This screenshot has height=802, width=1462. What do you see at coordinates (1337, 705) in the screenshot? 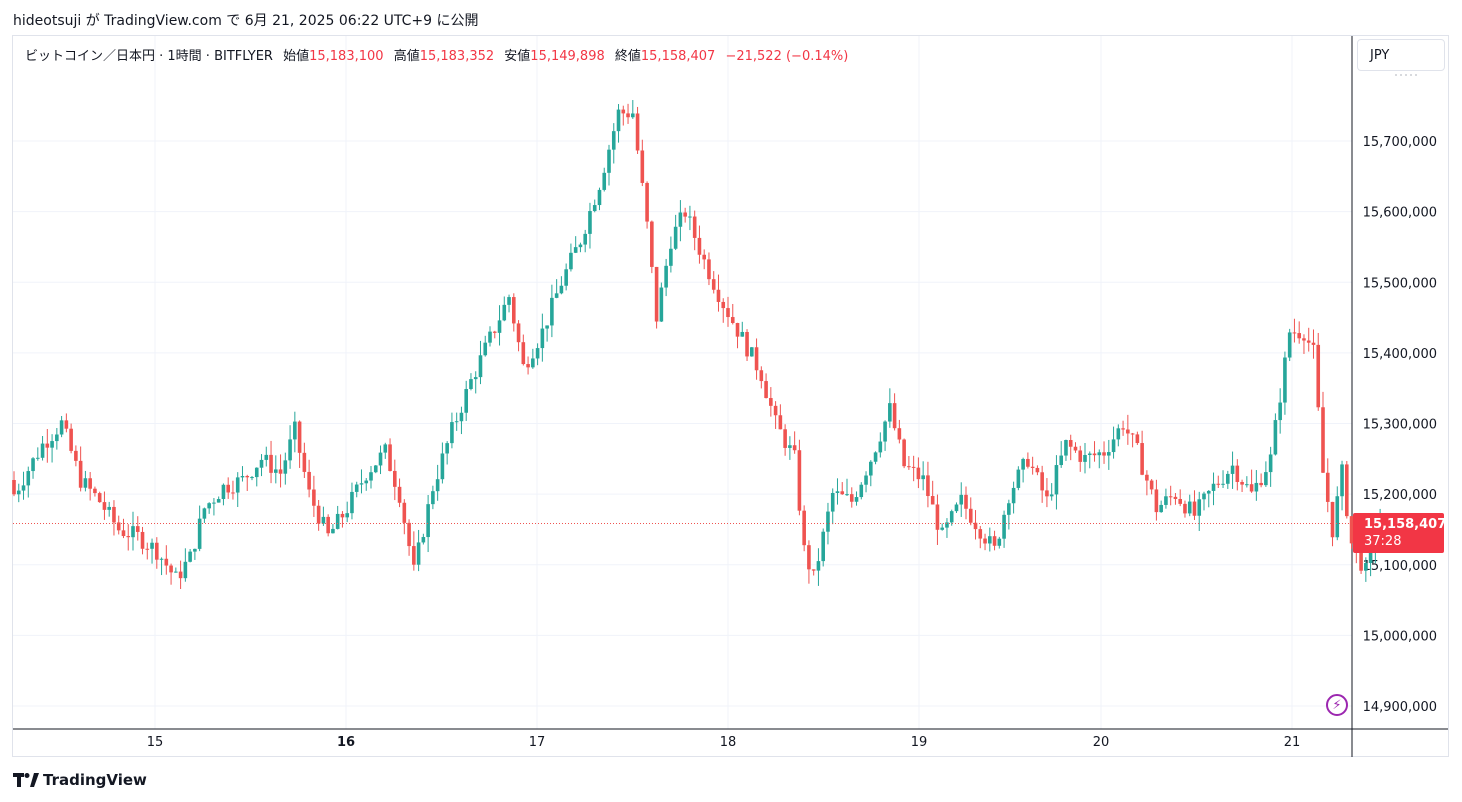
I see `lightning-icon: ⚡` at bounding box center [1337, 705].